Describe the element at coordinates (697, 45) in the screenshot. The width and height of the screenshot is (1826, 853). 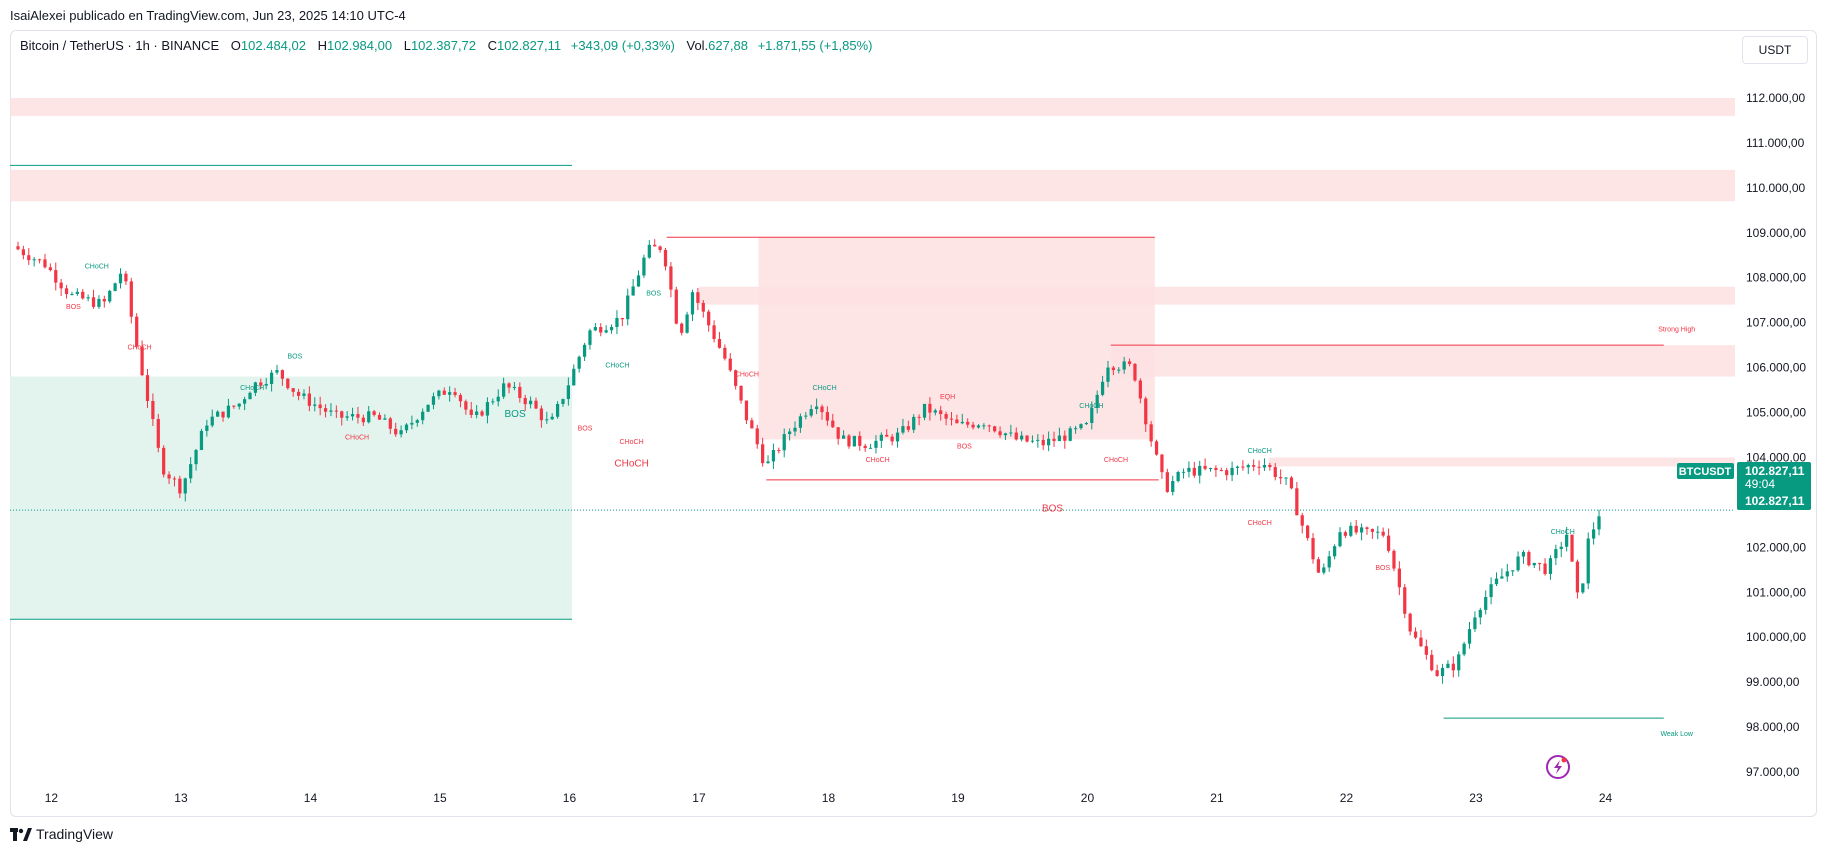
I see `volume-label: Vol.` at that location.